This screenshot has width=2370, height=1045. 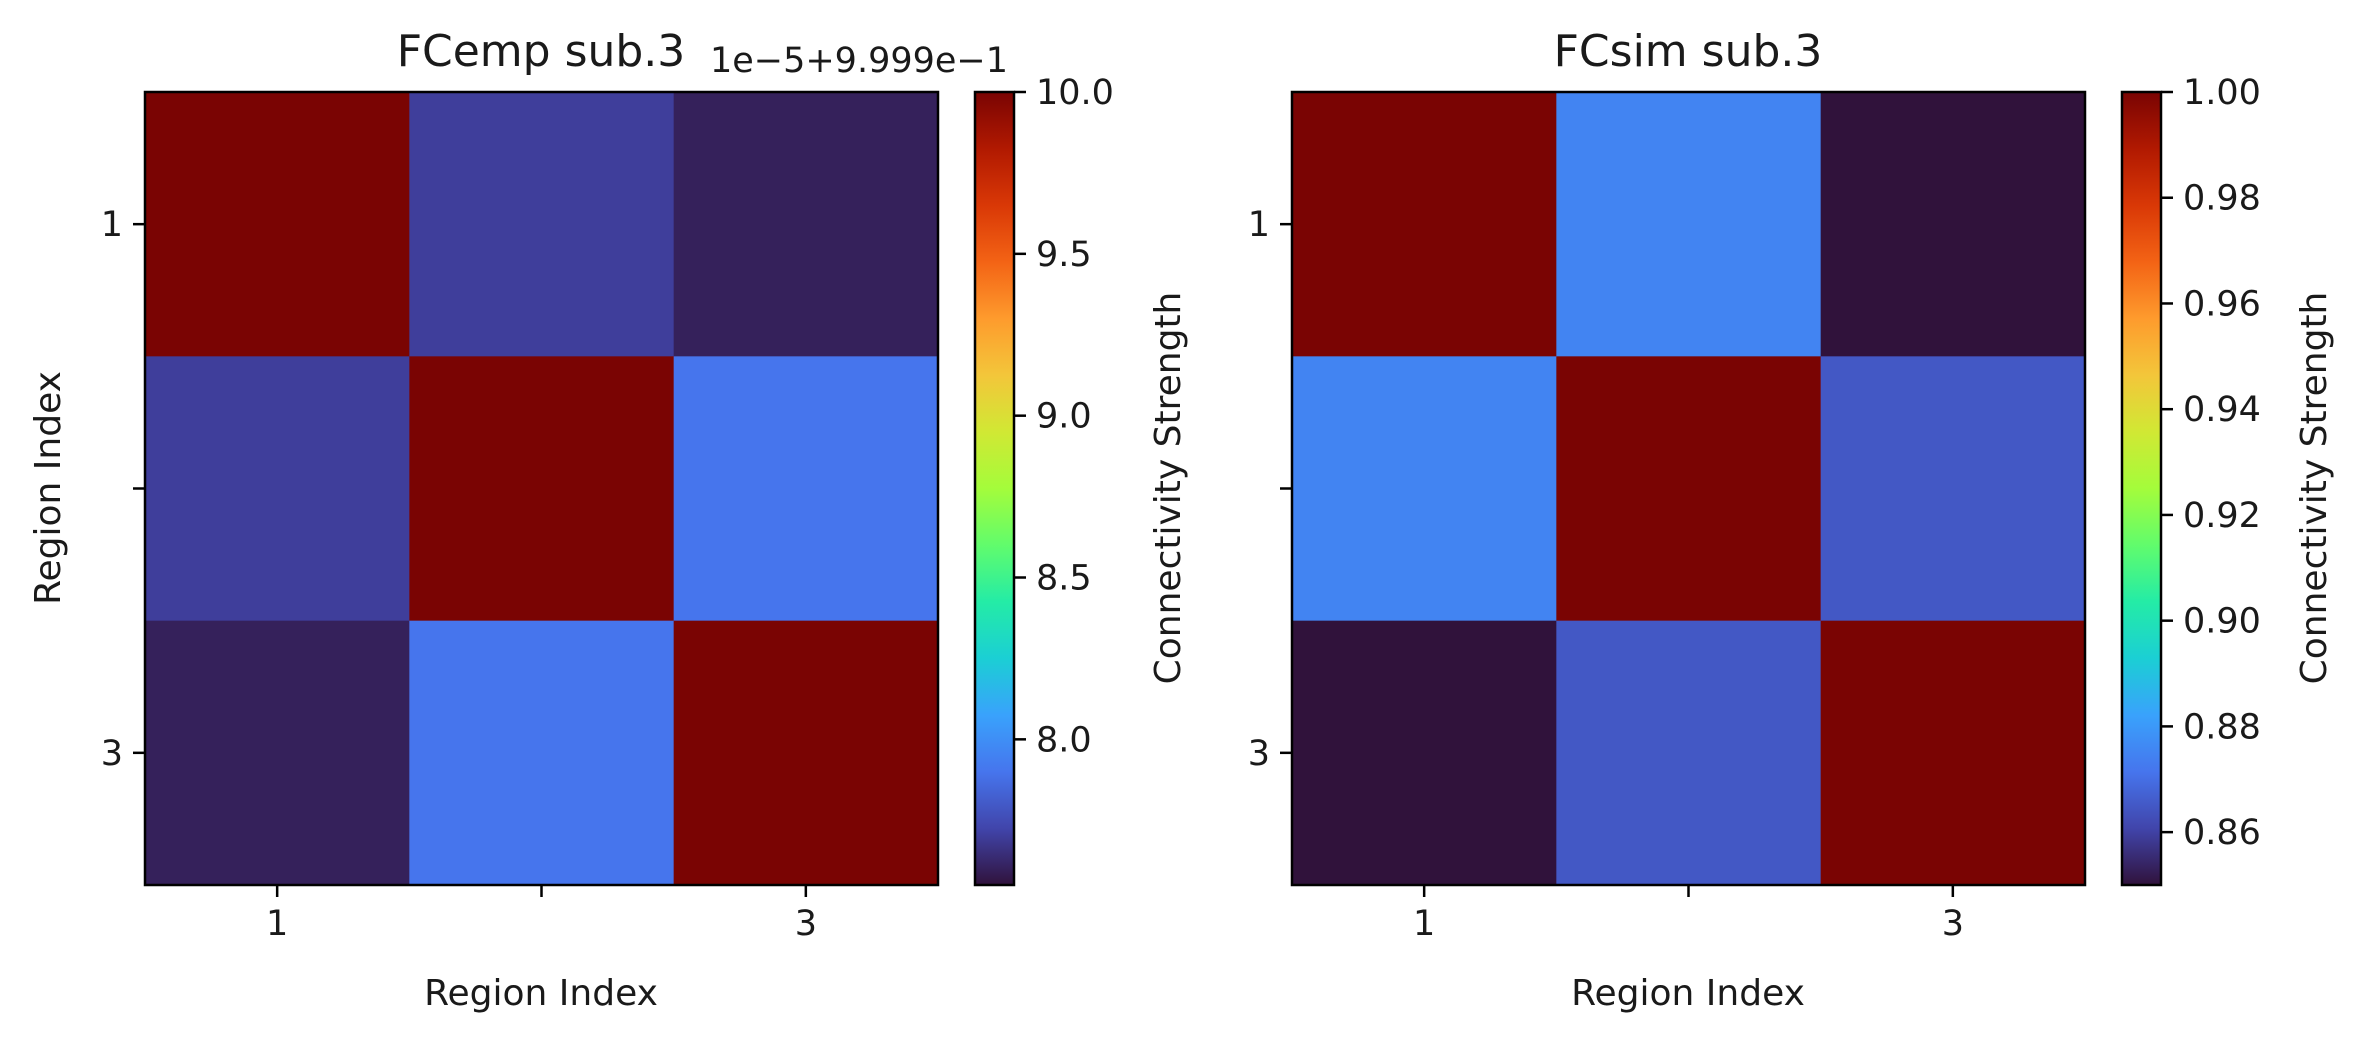 I want to click on colorbar-ticks: 8.0 8.5 9.0 9.5 10.0, so click(x=1064, y=416).